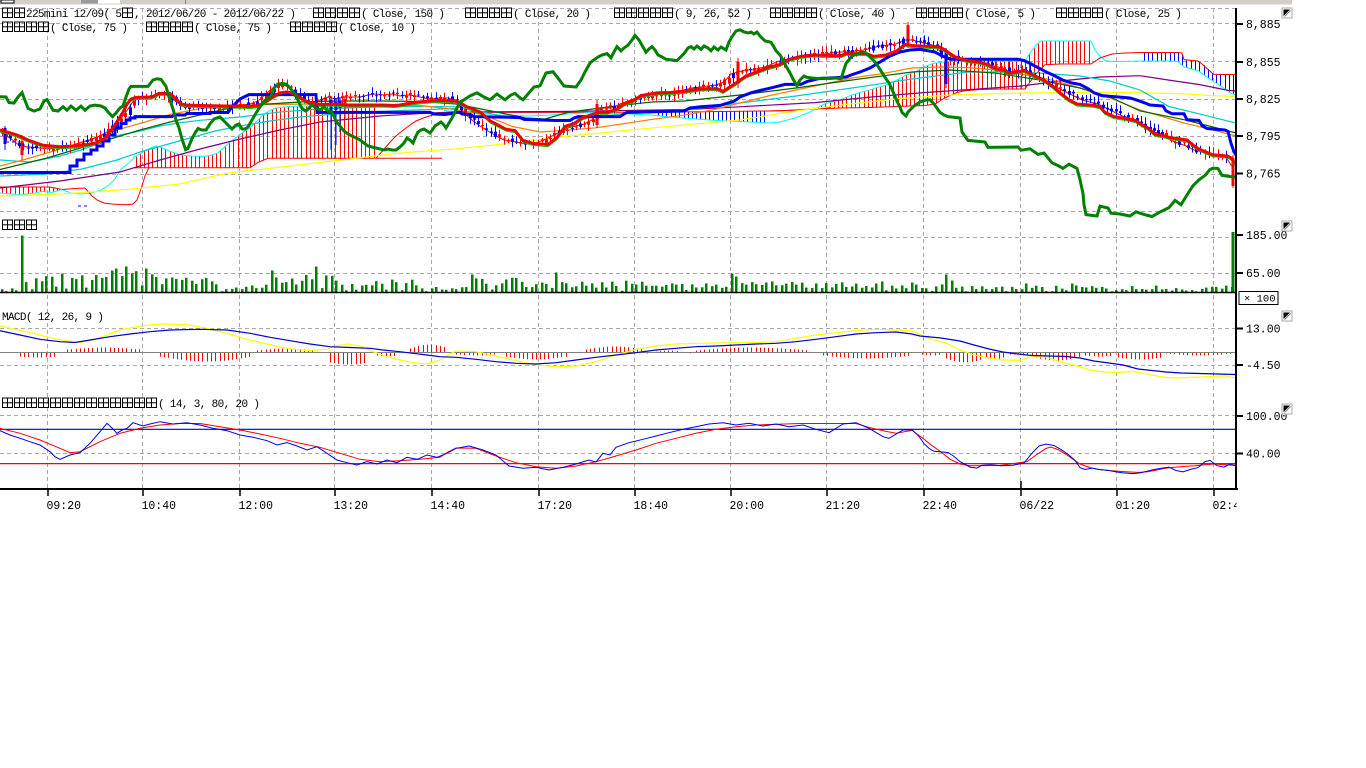 The height and width of the screenshot is (768, 1366). Describe the element at coordinates (747, 506) in the screenshot. I see `svg-text: 20:00` at that location.